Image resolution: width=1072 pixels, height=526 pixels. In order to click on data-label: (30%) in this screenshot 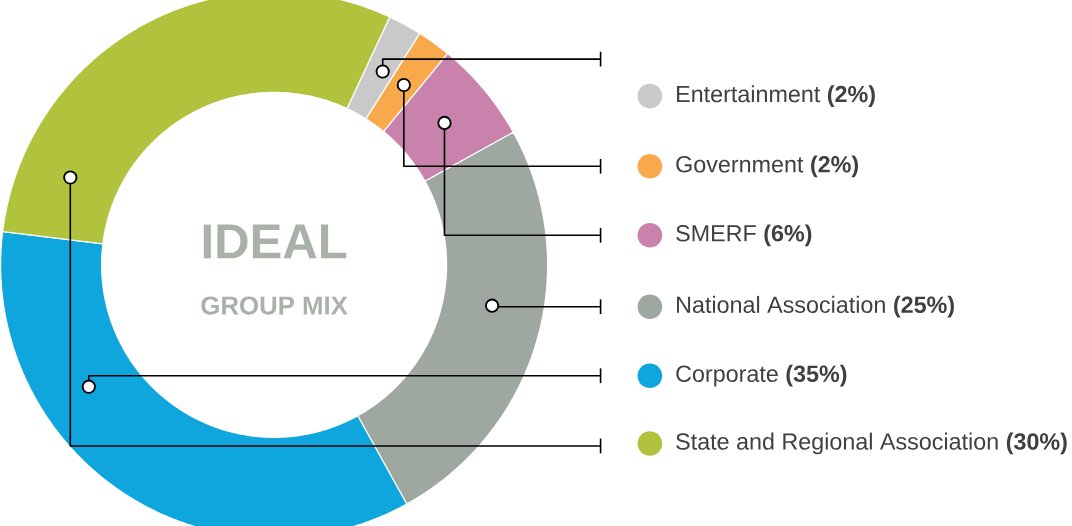, I will do `click(1036, 443)`.